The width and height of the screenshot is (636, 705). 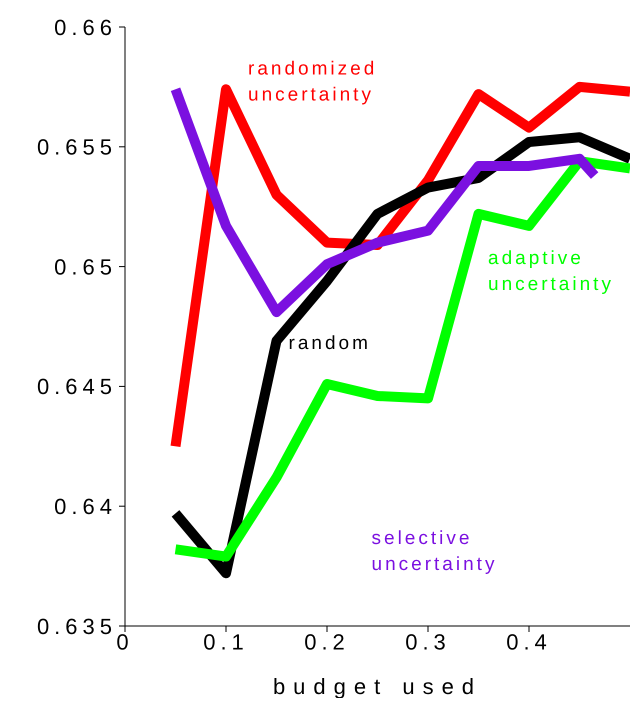 What do you see at coordinates (76, 147) in the screenshot?
I see `y-tick-label: 0.655` at bounding box center [76, 147].